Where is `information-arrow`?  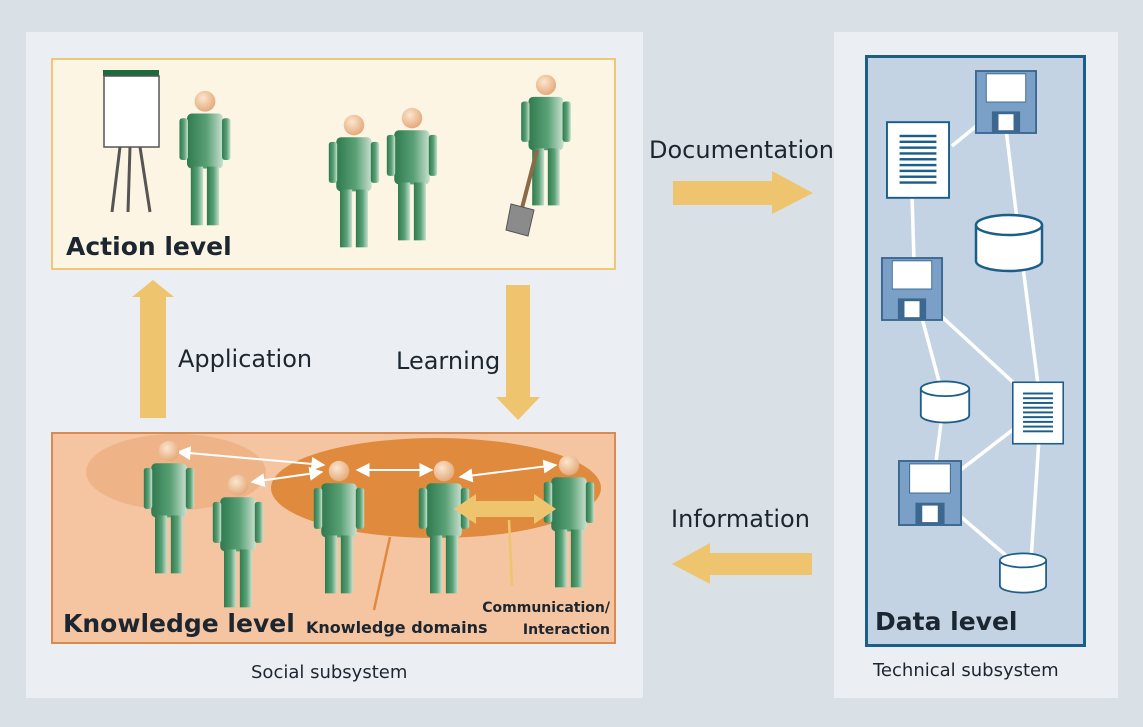
information-arrow is located at coordinates (742, 563).